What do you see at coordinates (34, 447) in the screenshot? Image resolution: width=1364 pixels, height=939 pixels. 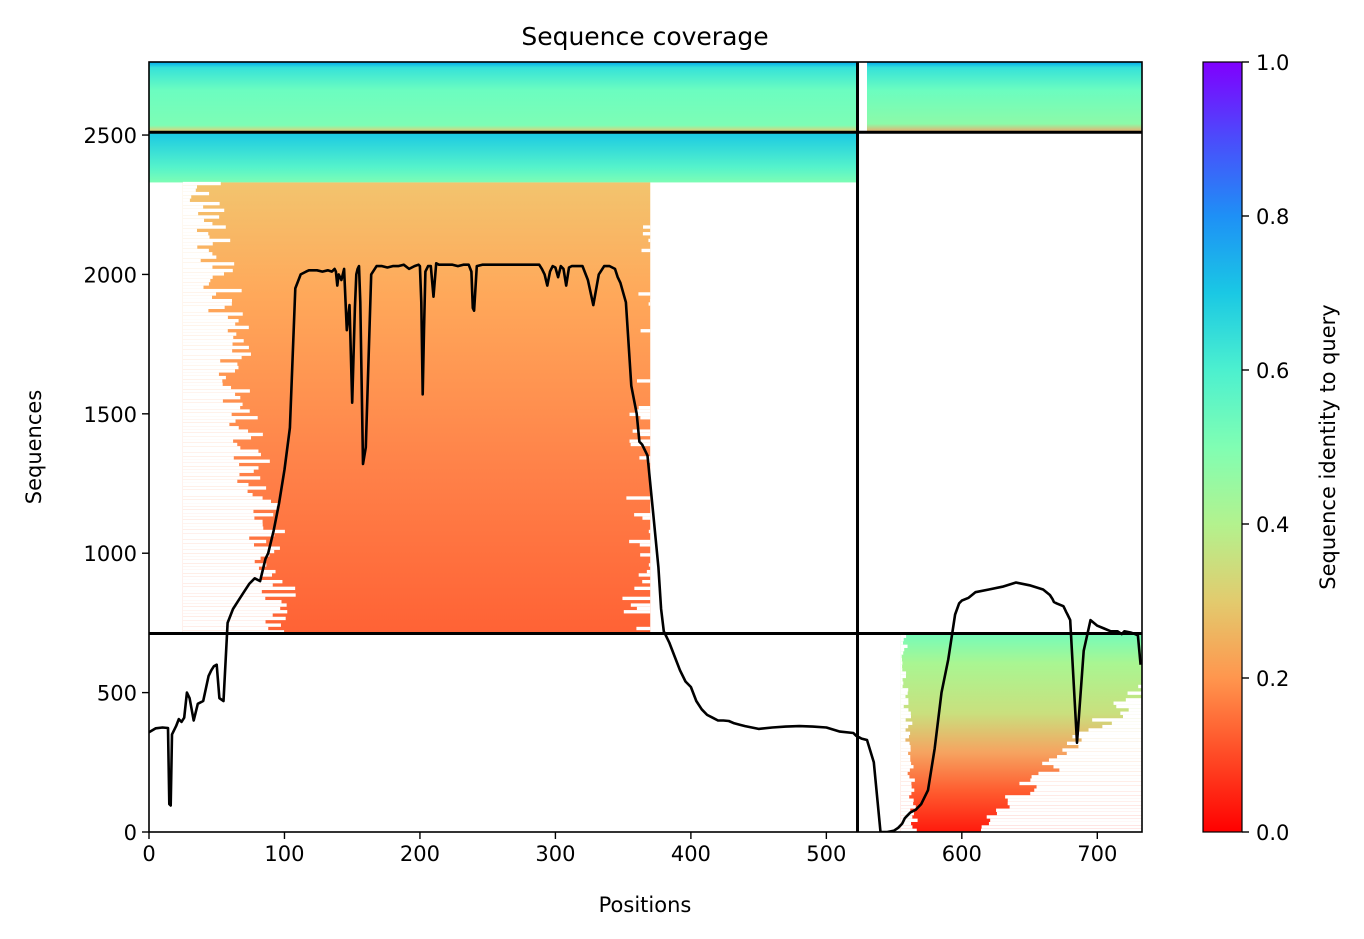 I see `y-axis-label: Sequences` at bounding box center [34, 447].